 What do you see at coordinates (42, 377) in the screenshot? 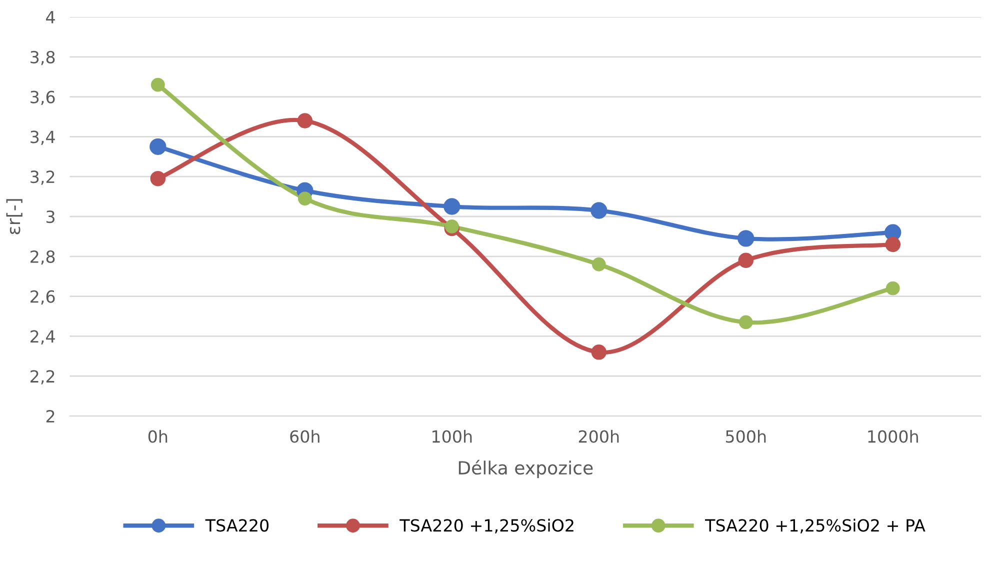
I see `y-tick-label: 2,2` at bounding box center [42, 377].